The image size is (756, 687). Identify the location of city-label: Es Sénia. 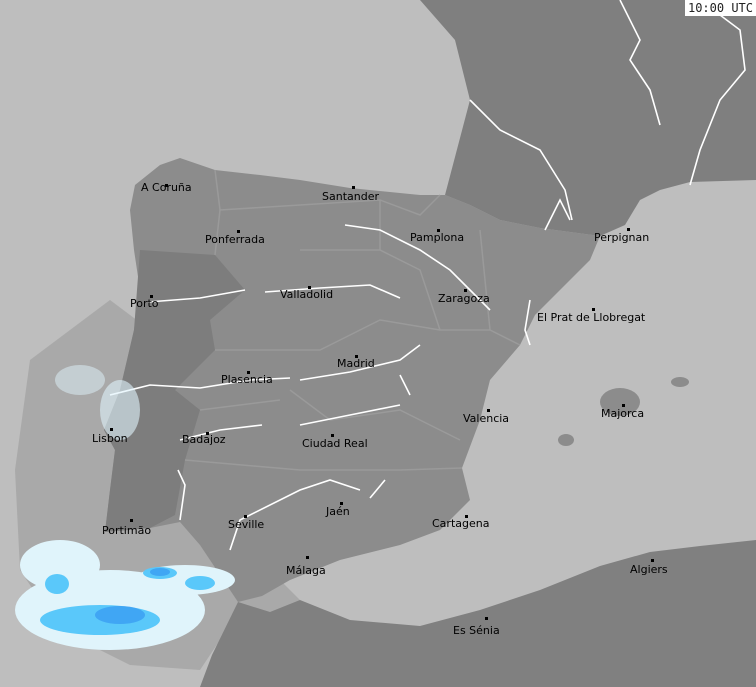
(476, 630).